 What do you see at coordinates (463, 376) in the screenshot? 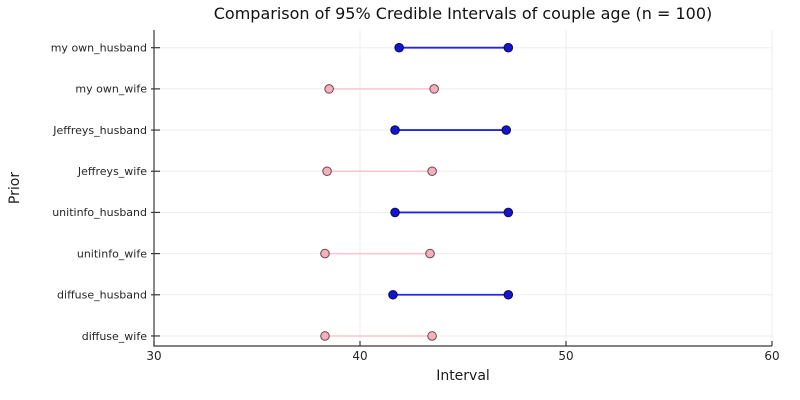
I see `x-axis-label: Interval` at bounding box center [463, 376].